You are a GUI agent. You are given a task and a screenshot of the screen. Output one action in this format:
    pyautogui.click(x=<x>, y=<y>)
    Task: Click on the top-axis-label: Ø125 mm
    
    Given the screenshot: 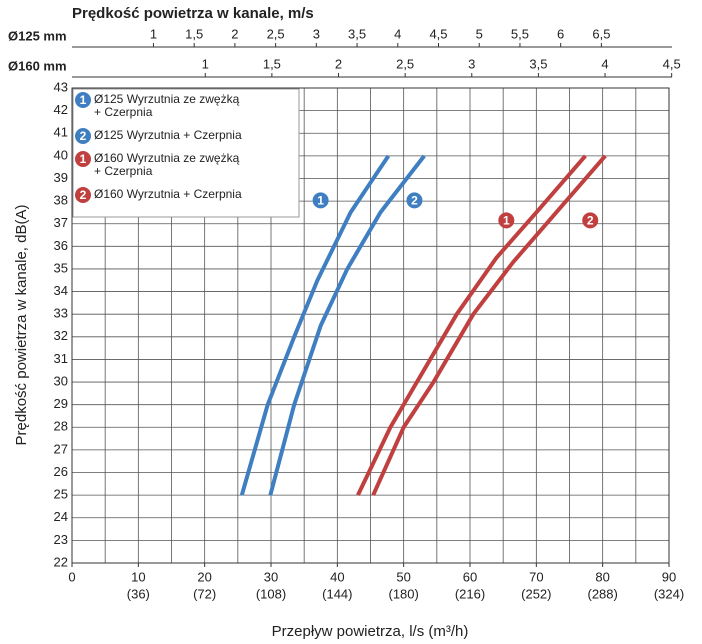 What is the action you would take?
    pyautogui.click(x=37, y=35)
    